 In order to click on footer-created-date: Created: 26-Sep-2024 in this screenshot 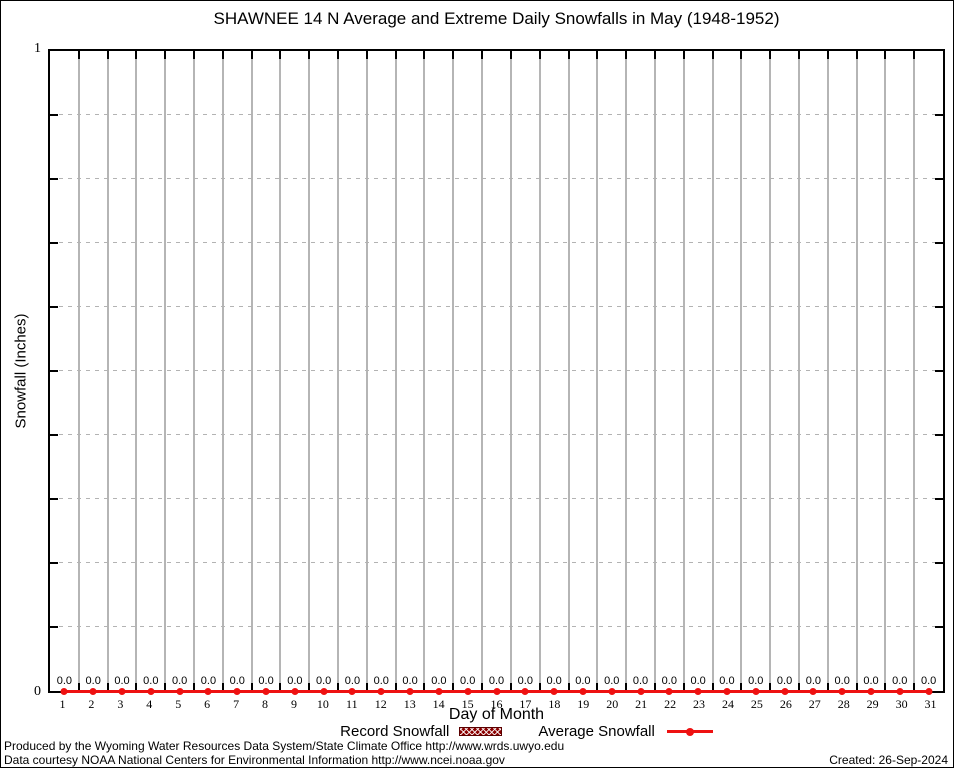, I will do `click(888, 760)`.